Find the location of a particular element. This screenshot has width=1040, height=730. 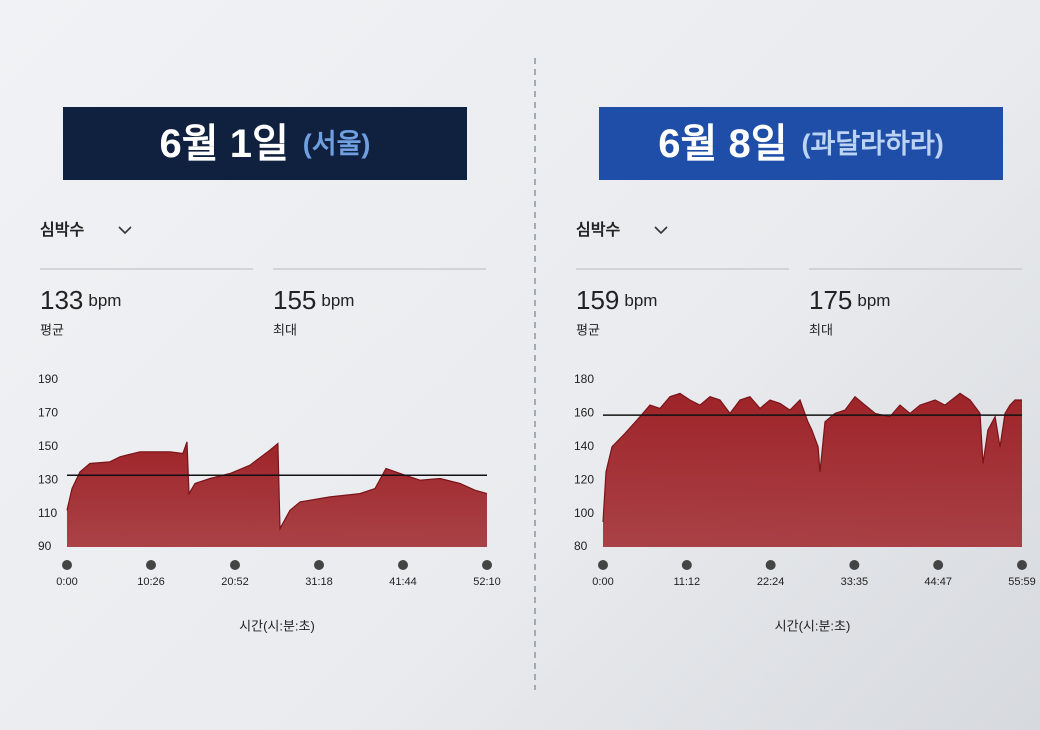

x-tick-label: 10:26 is located at coordinates (151, 582).